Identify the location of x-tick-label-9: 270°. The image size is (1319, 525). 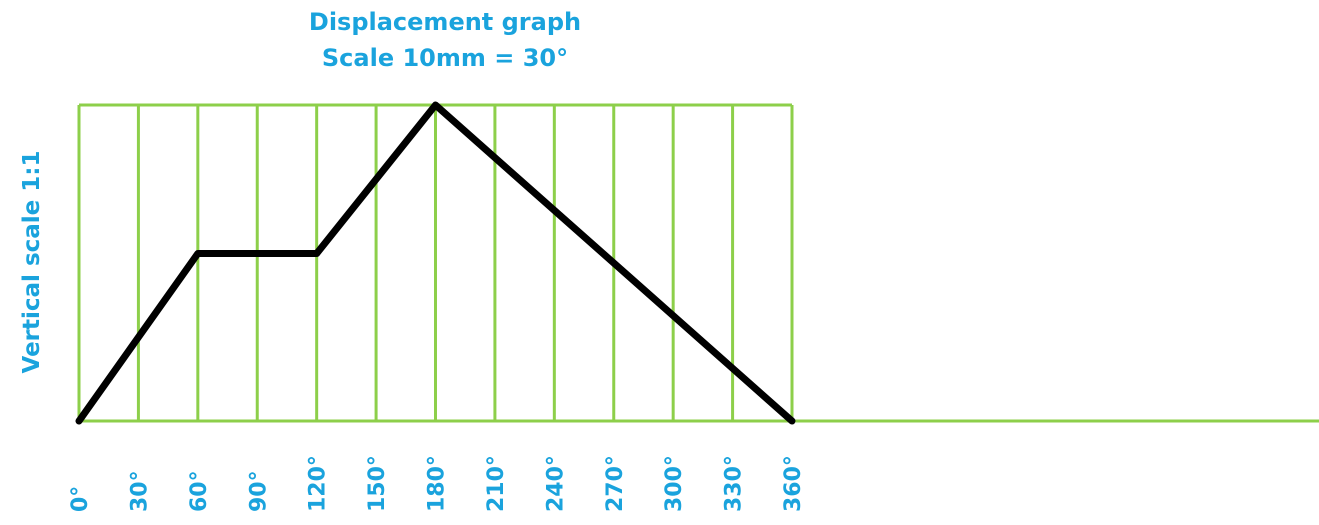
(615, 483).